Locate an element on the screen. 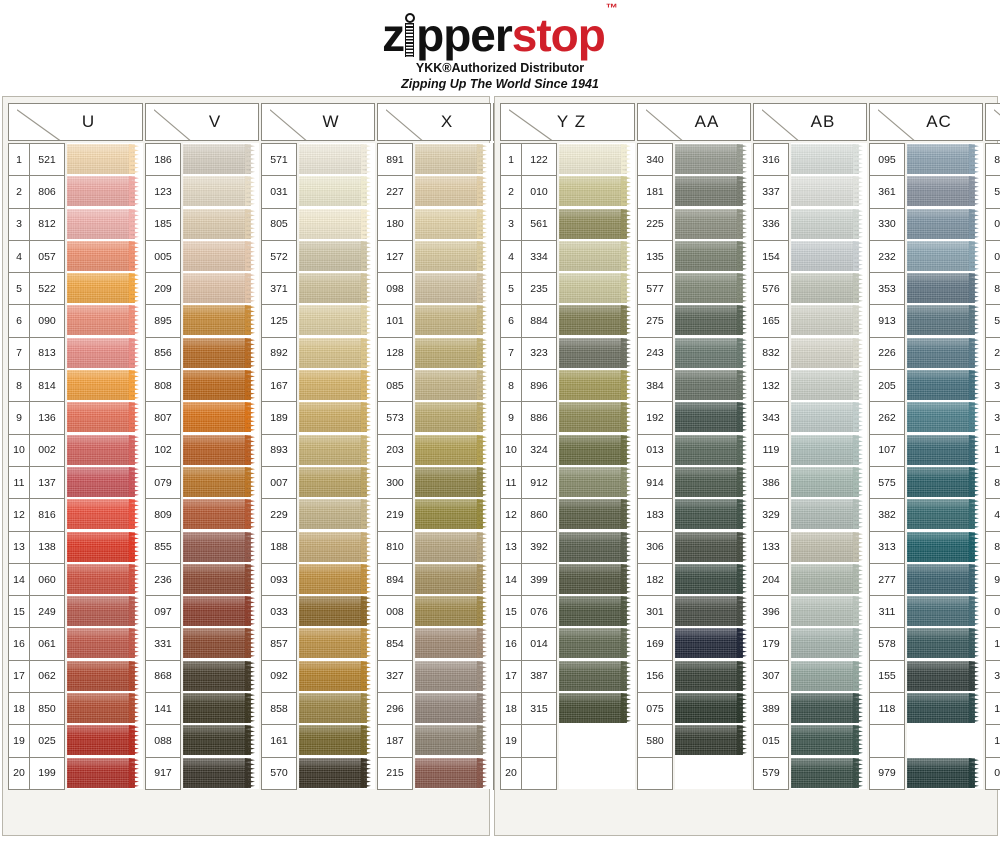  table-row: 215 is located at coordinates (434, 773).